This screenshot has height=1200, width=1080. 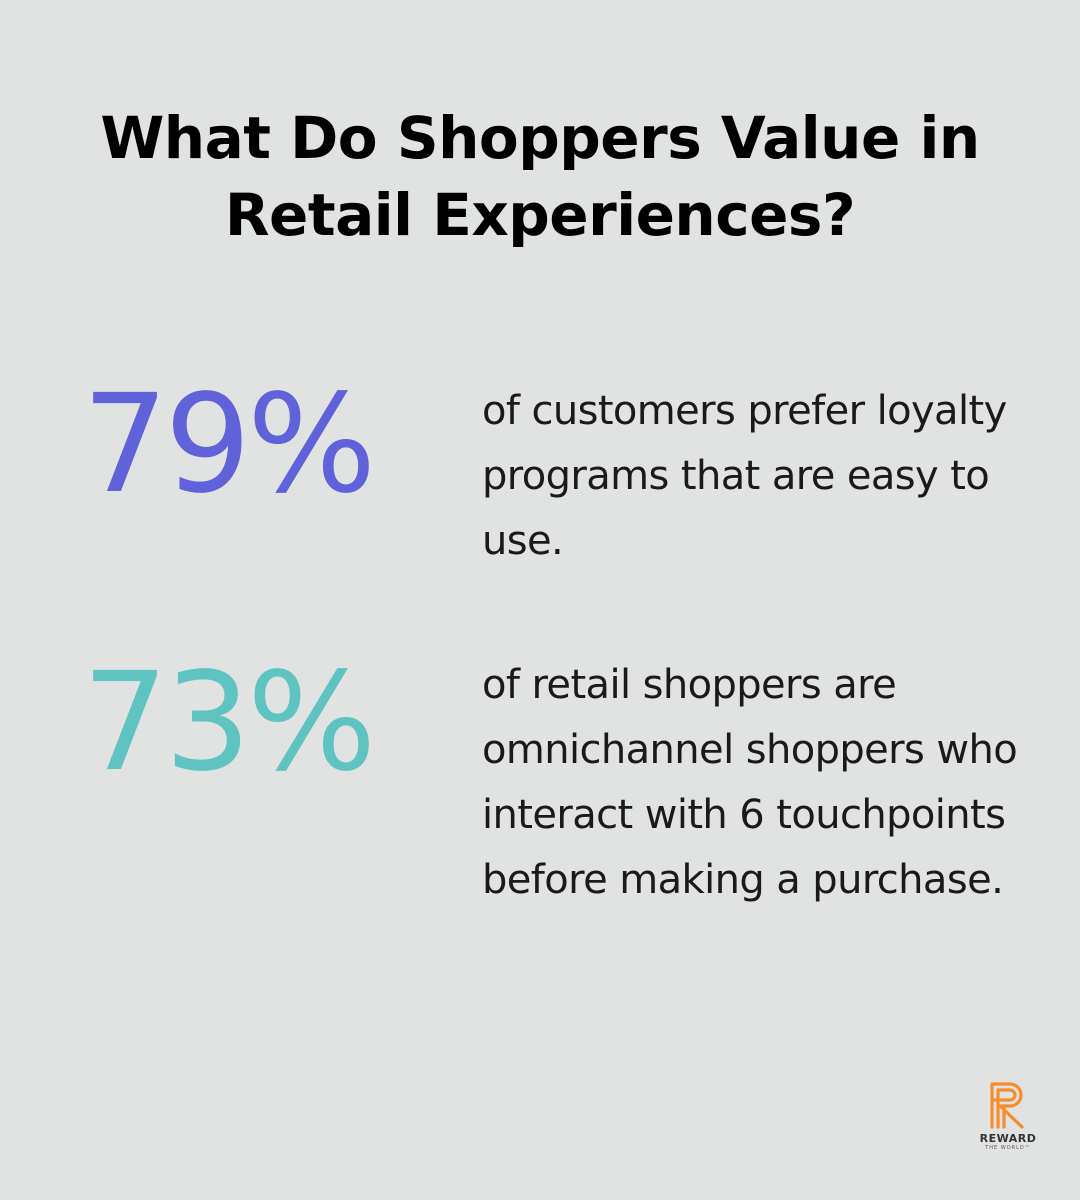 What do you see at coordinates (229, 445) in the screenshot?
I see `stat-value: 79%` at bounding box center [229, 445].